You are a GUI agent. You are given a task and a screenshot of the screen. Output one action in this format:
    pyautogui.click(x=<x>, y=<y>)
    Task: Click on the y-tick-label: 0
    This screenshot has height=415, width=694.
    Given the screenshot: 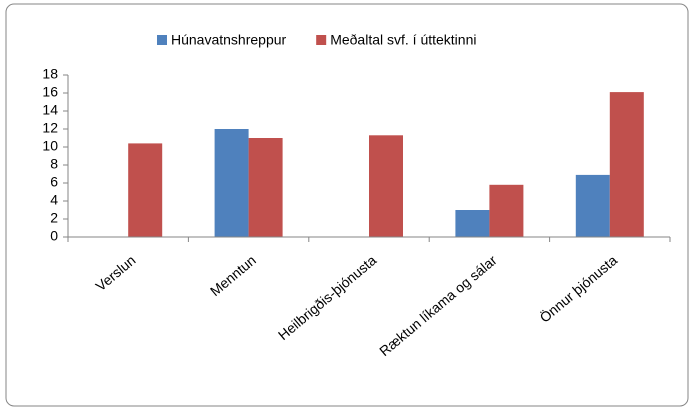 What is the action you would take?
    pyautogui.click(x=54, y=236)
    